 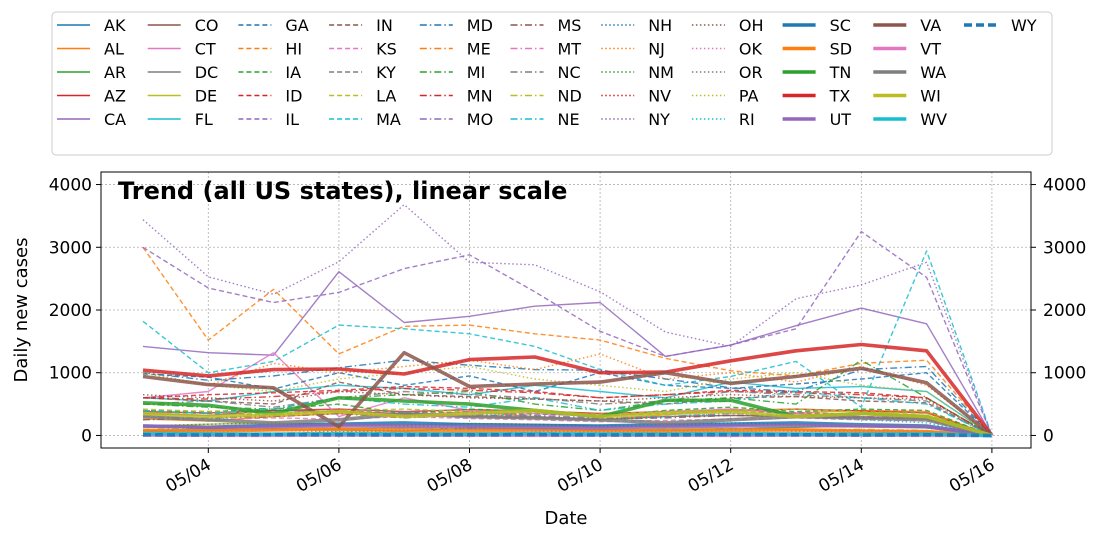 I want to click on legend-label-ia: IA, so click(x=293, y=72).